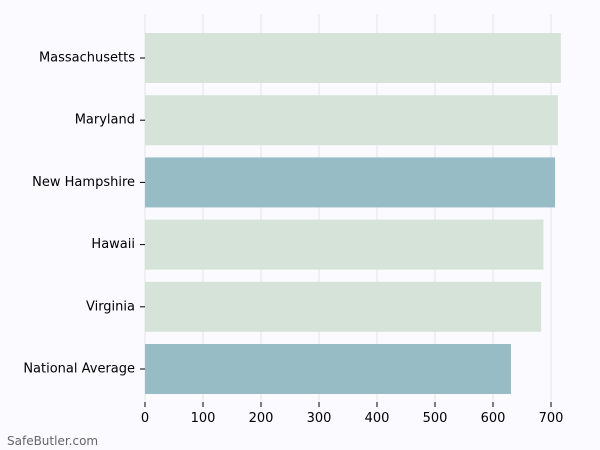 This screenshot has height=450, width=600. I want to click on y-tick-label: National Average, so click(79, 369).